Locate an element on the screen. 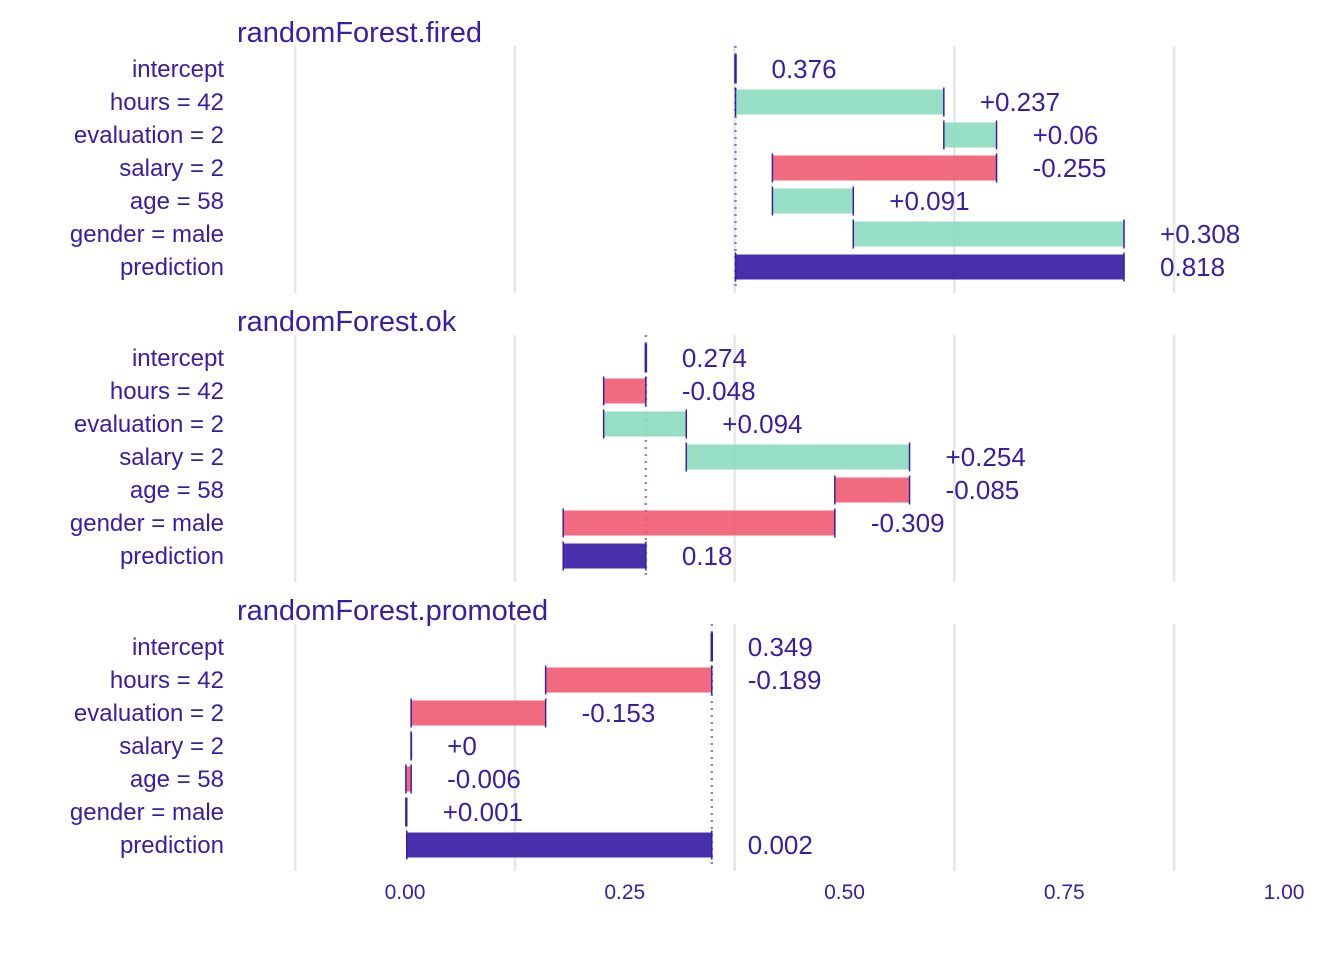 The width and height of the screenshot is (1344, 960). value-label: +0 is located at coordinates (462, 746).